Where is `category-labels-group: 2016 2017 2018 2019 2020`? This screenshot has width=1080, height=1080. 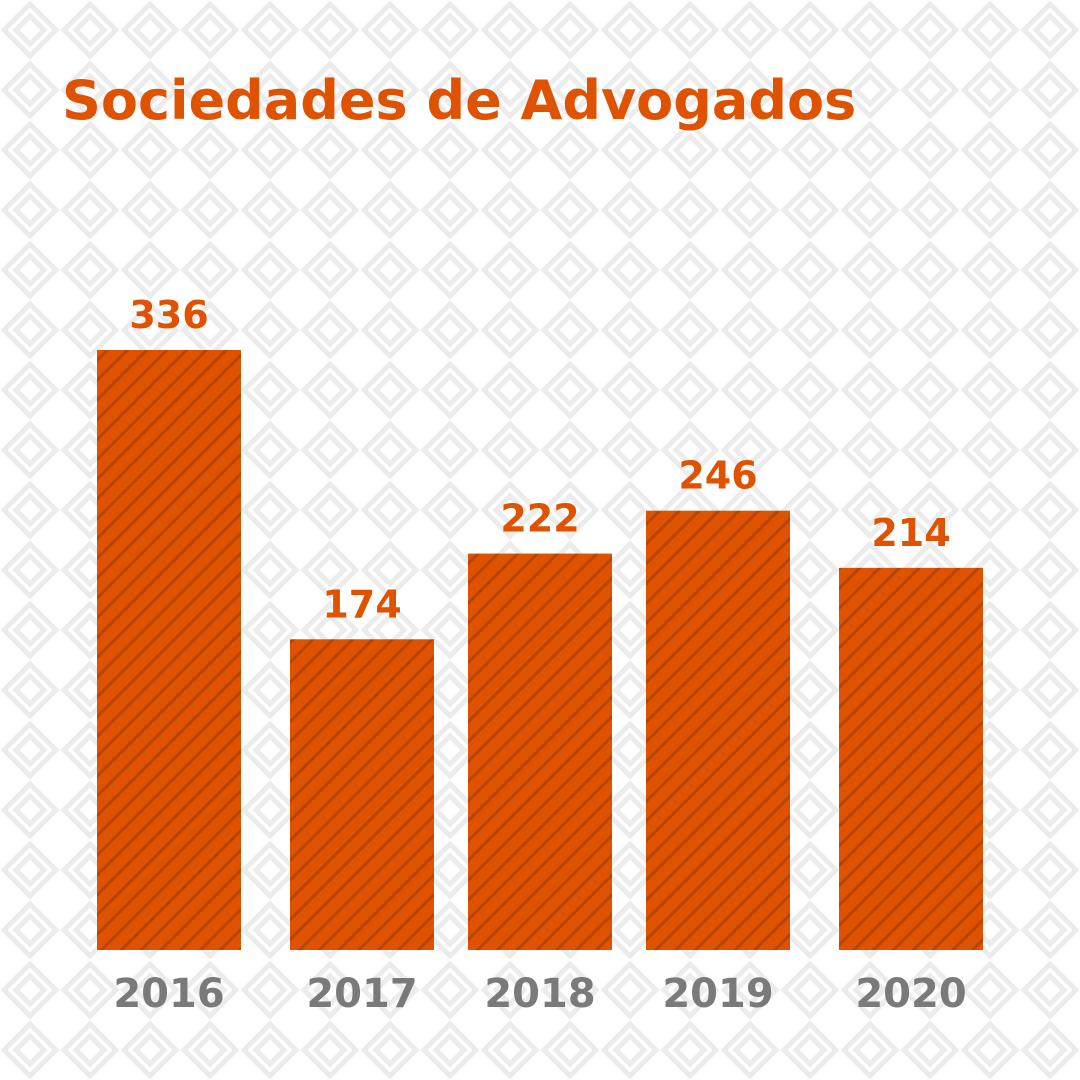
category-labels-group: 2016 2017 2018 2019 2020 is located at coordinates (539, 994).